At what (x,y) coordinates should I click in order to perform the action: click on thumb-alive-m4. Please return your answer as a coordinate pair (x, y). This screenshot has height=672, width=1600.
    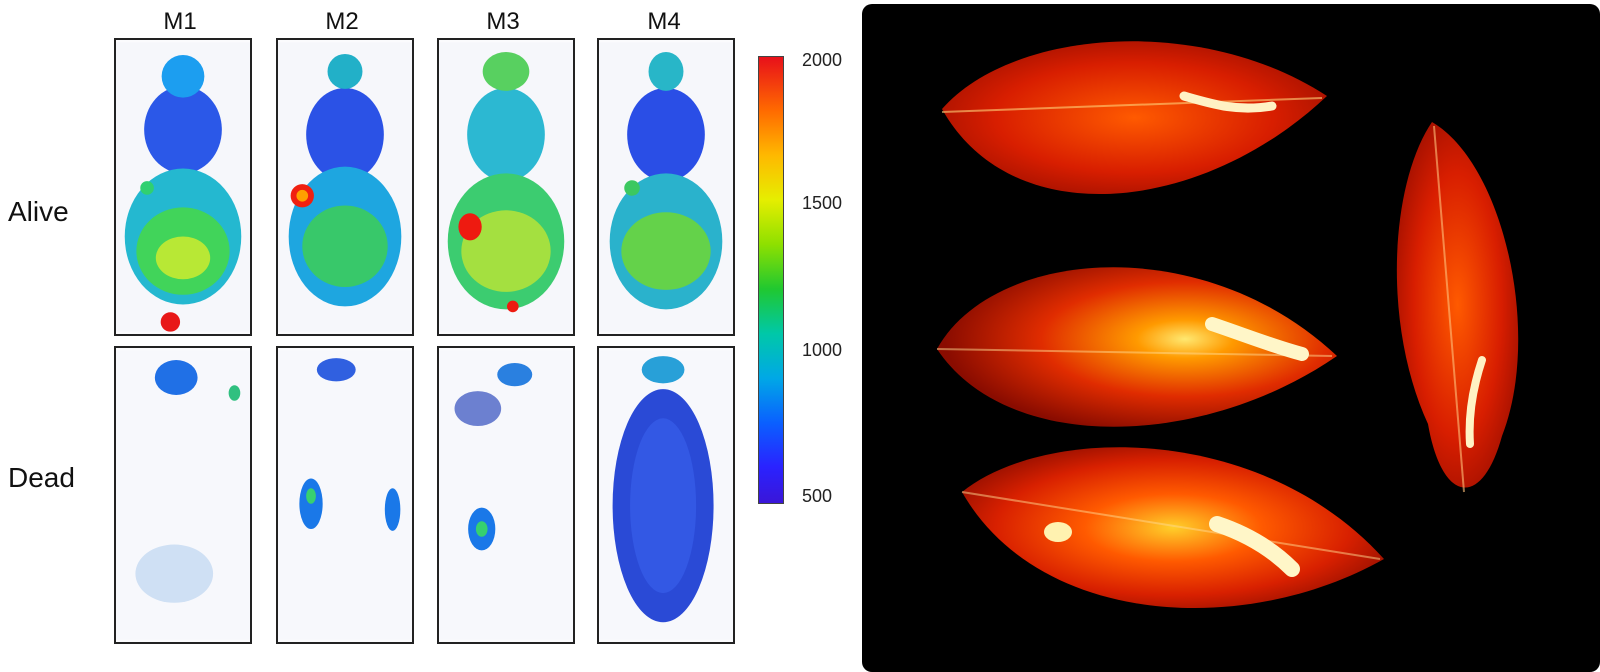
    Looking at the image, I should click on (666, 187).